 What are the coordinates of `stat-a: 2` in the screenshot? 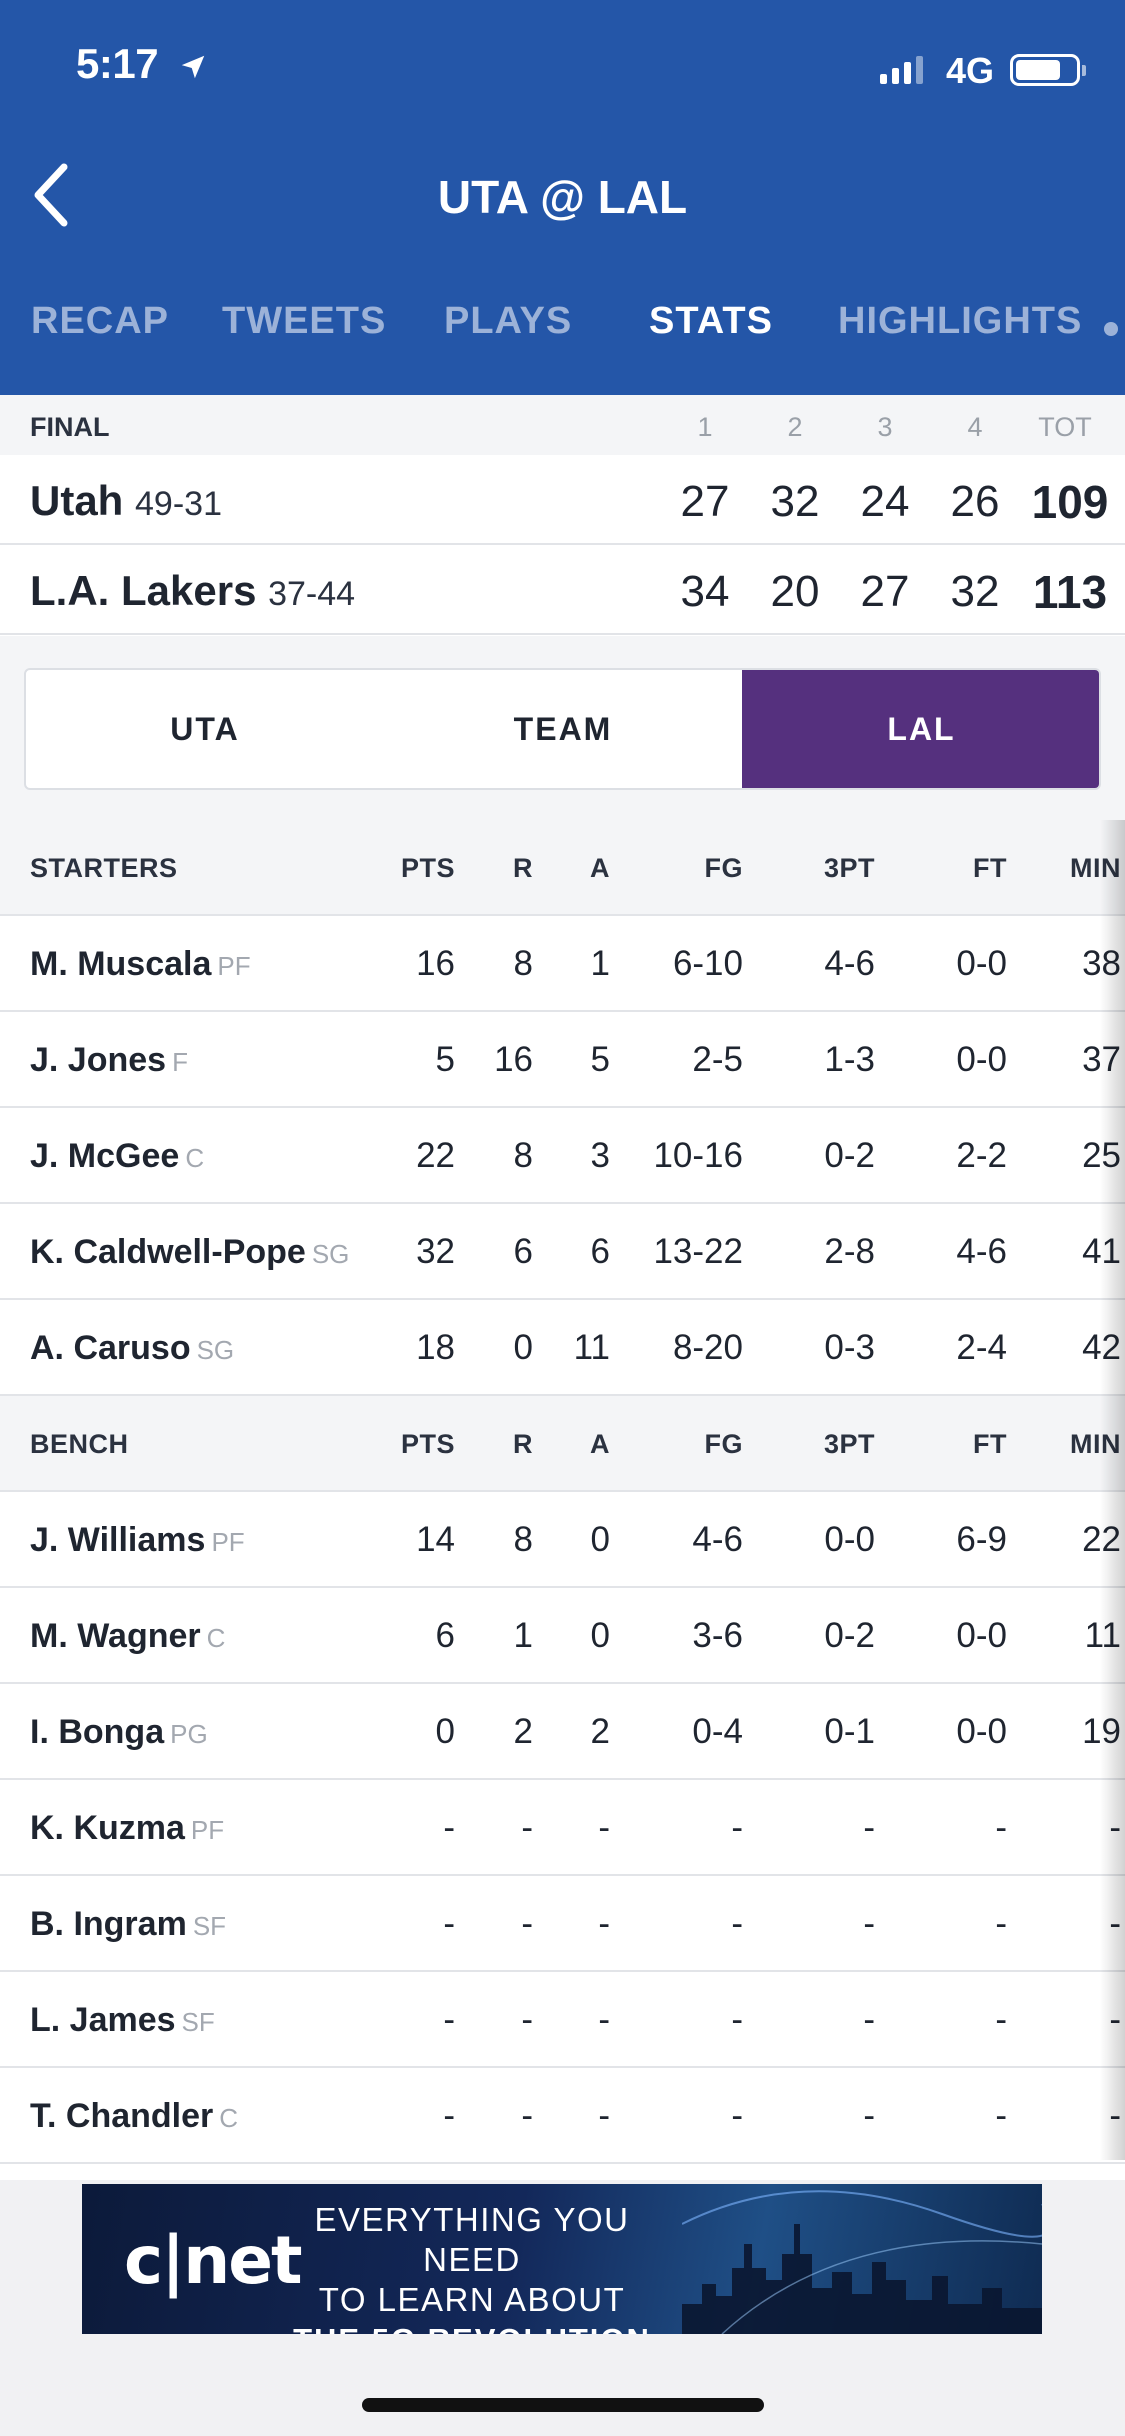 It's located at (600, 1731).